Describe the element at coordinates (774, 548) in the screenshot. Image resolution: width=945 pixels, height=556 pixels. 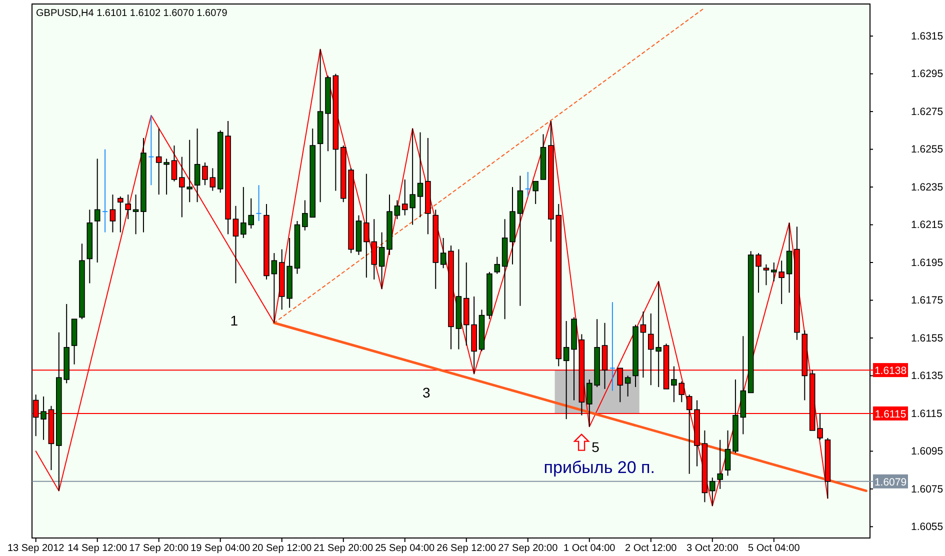
I see `x-tick-label: 5 Oct 04:00` at that location.